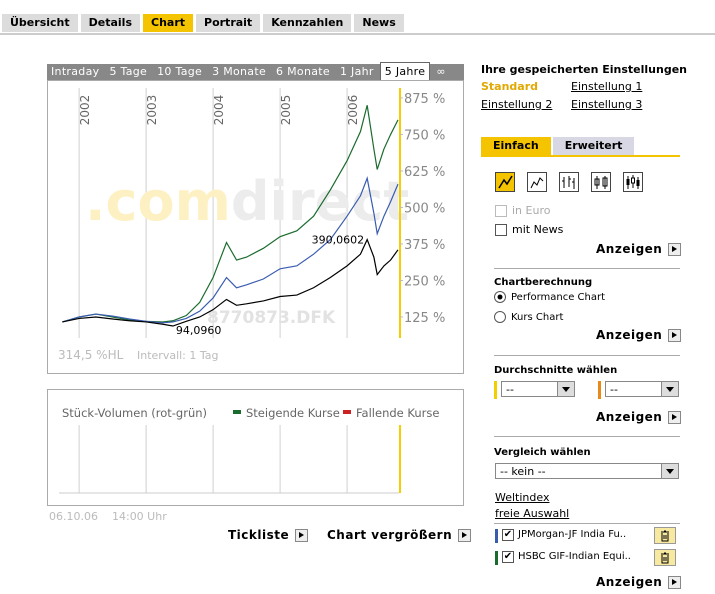 The width and height of the screenshot is (715, 594). Describe the element at coordinates (110, 23) in the screenshot. I see `nav-tab: Details` at that location.